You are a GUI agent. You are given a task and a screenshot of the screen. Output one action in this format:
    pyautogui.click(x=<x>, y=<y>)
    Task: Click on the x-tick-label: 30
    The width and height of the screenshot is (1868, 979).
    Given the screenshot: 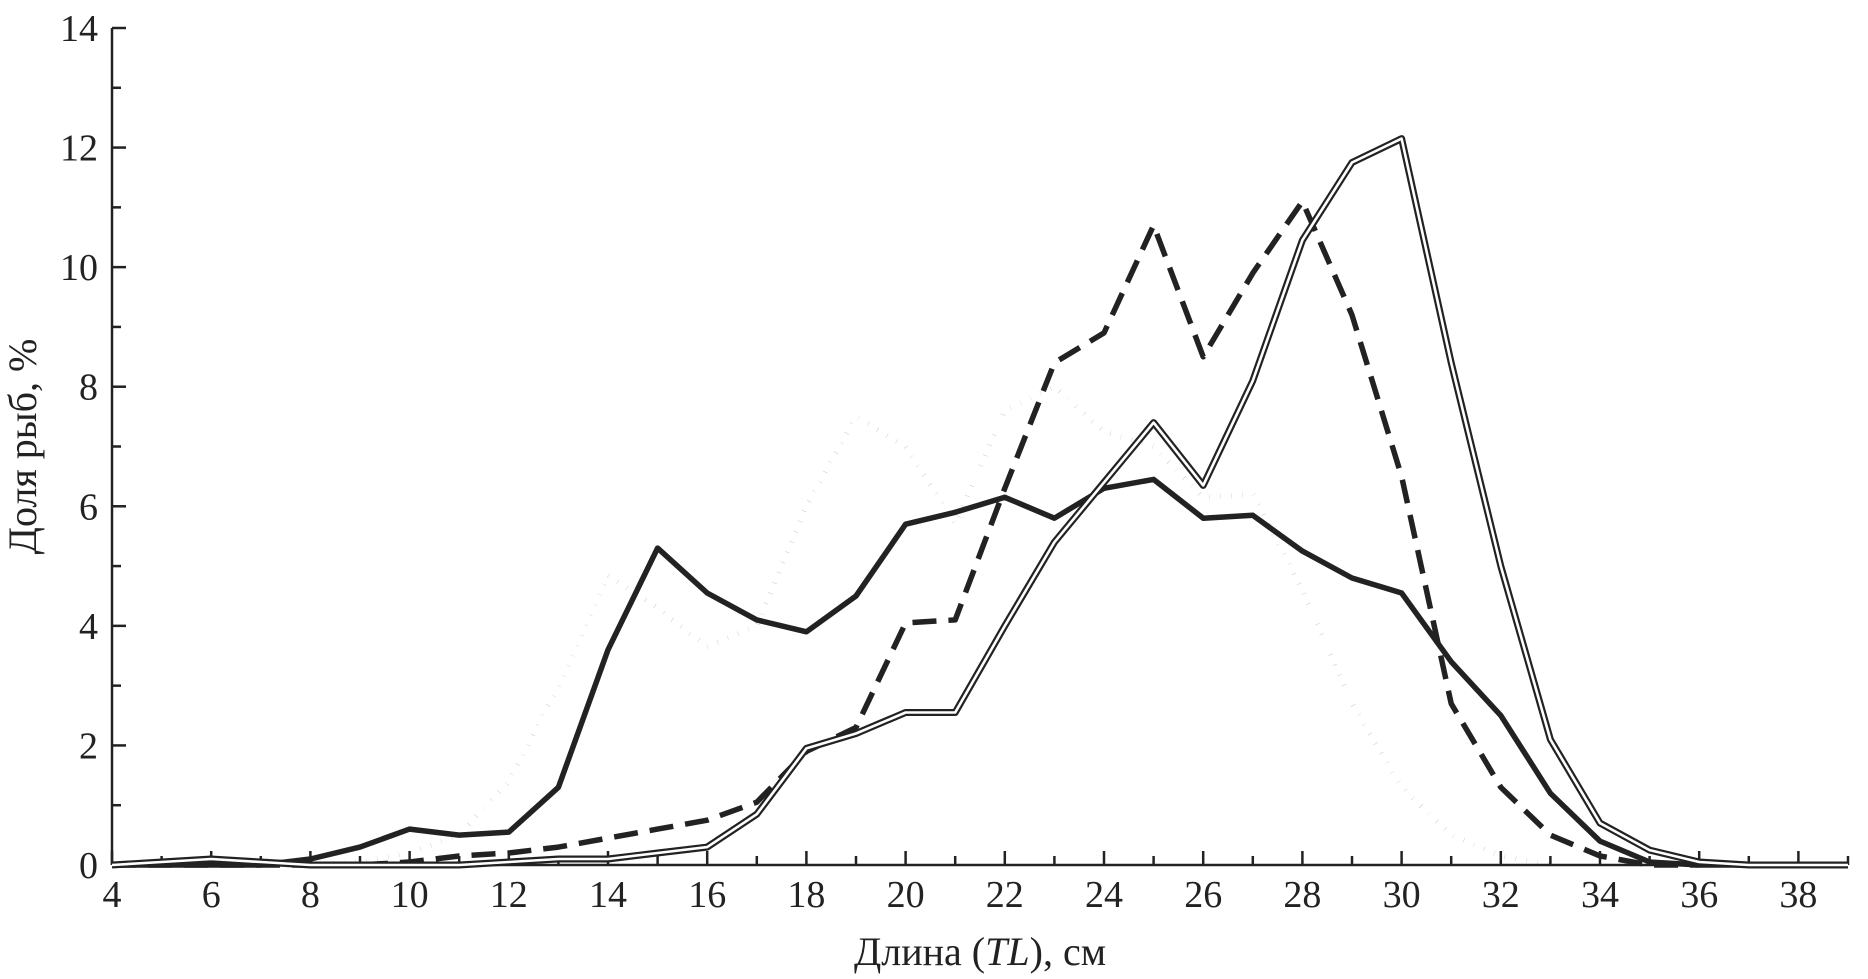 What is the action you would take?
    pyautogui.click(x=1402, y=895)
    